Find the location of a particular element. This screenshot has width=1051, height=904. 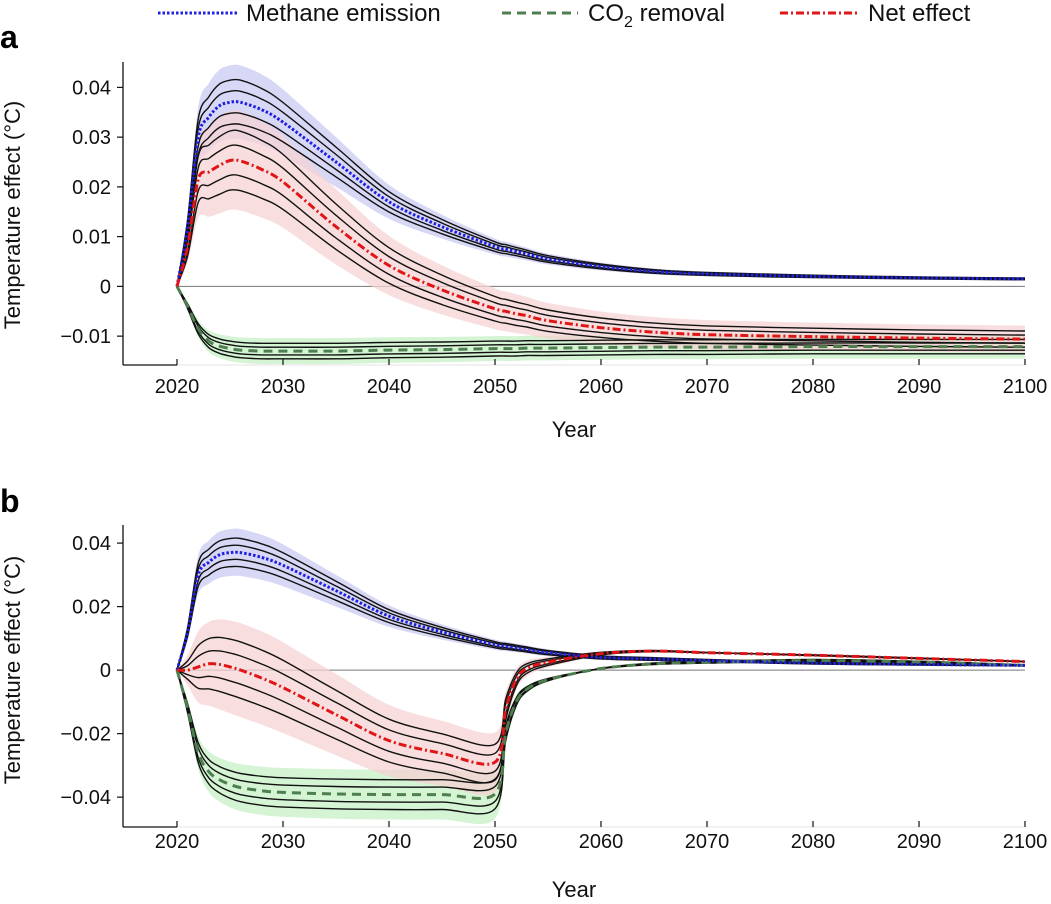

co2-uncertainty-band is located at coordinates (601, 741).